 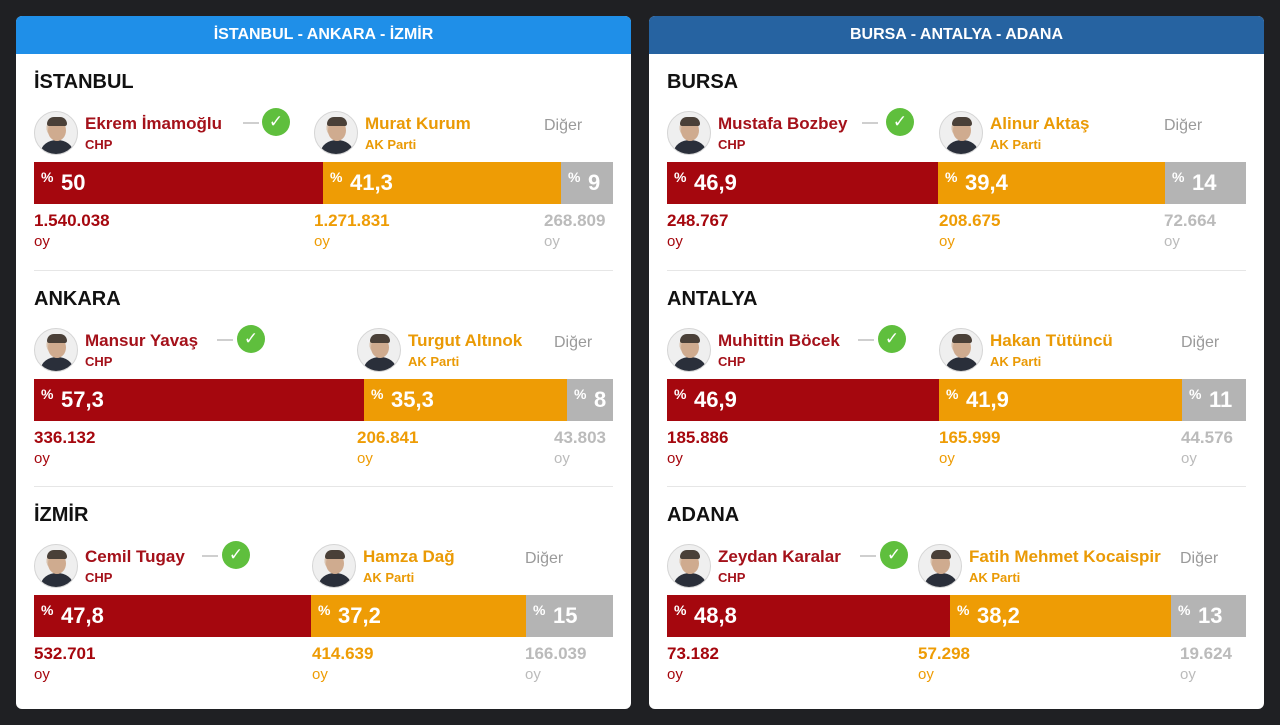 What do you see at coordinates (418, 616) in the screenshot?
I see `bar-segment-akp: % 37,2` at bounding box center [418, 616].